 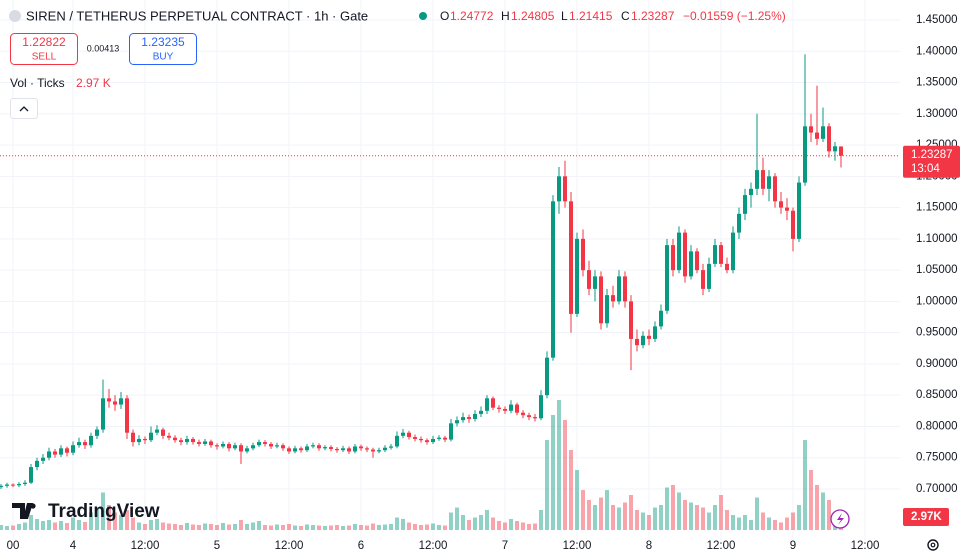 I want to click on y-tick-label: 1.35000, so click(x=937, y=83).